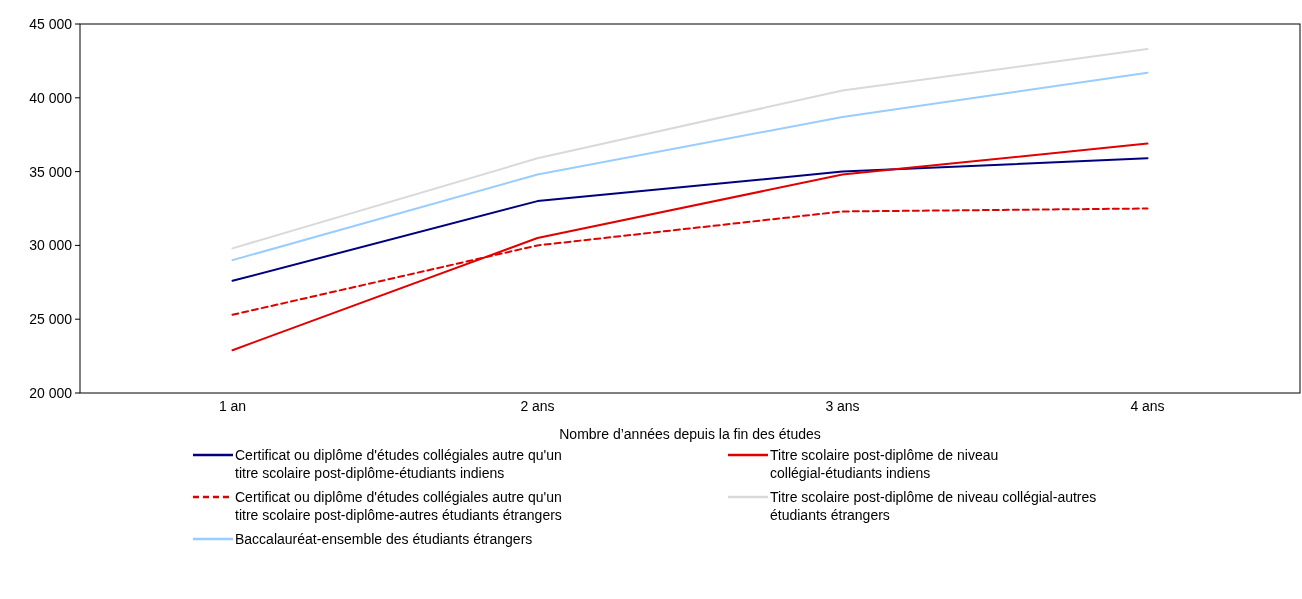 The height and width of the screenshot is (599, 1302). I want to click on legend-label: Certificat ou diplôme d'études collégiales autre qu'un titre scolaire post-diplôme-étudiants indiens, so click(398, 463).